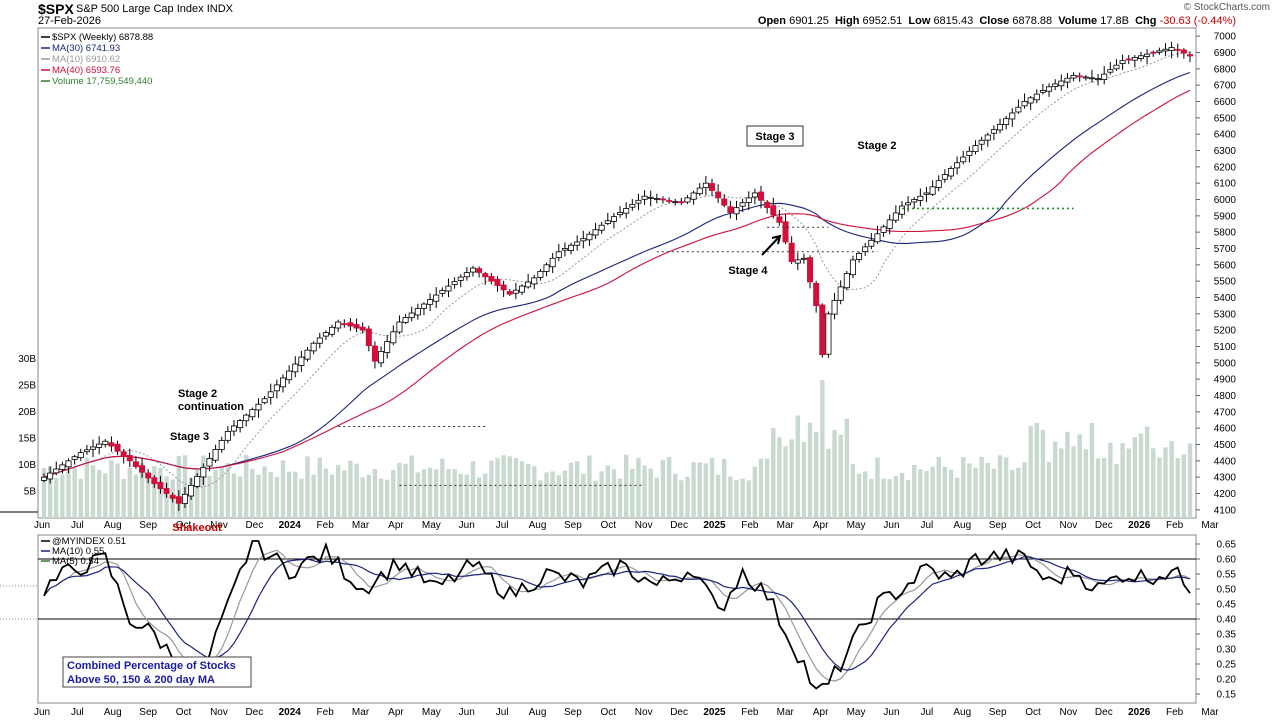 The width and height of the screenshot is (1280, 720). What do you see at coordinates (326, 525) in the screenshot?
I see `price-x-tick-label: Feb` at bounding box center [326, 525].